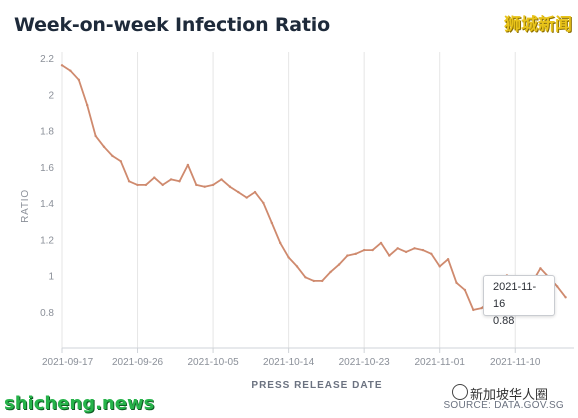 This screenshot has width=578, height=418. What do you see at coordinates (439, 362) in the screenshot?
I see `x-tick-label: 2021-11-01` at bounding box center [439, 362].